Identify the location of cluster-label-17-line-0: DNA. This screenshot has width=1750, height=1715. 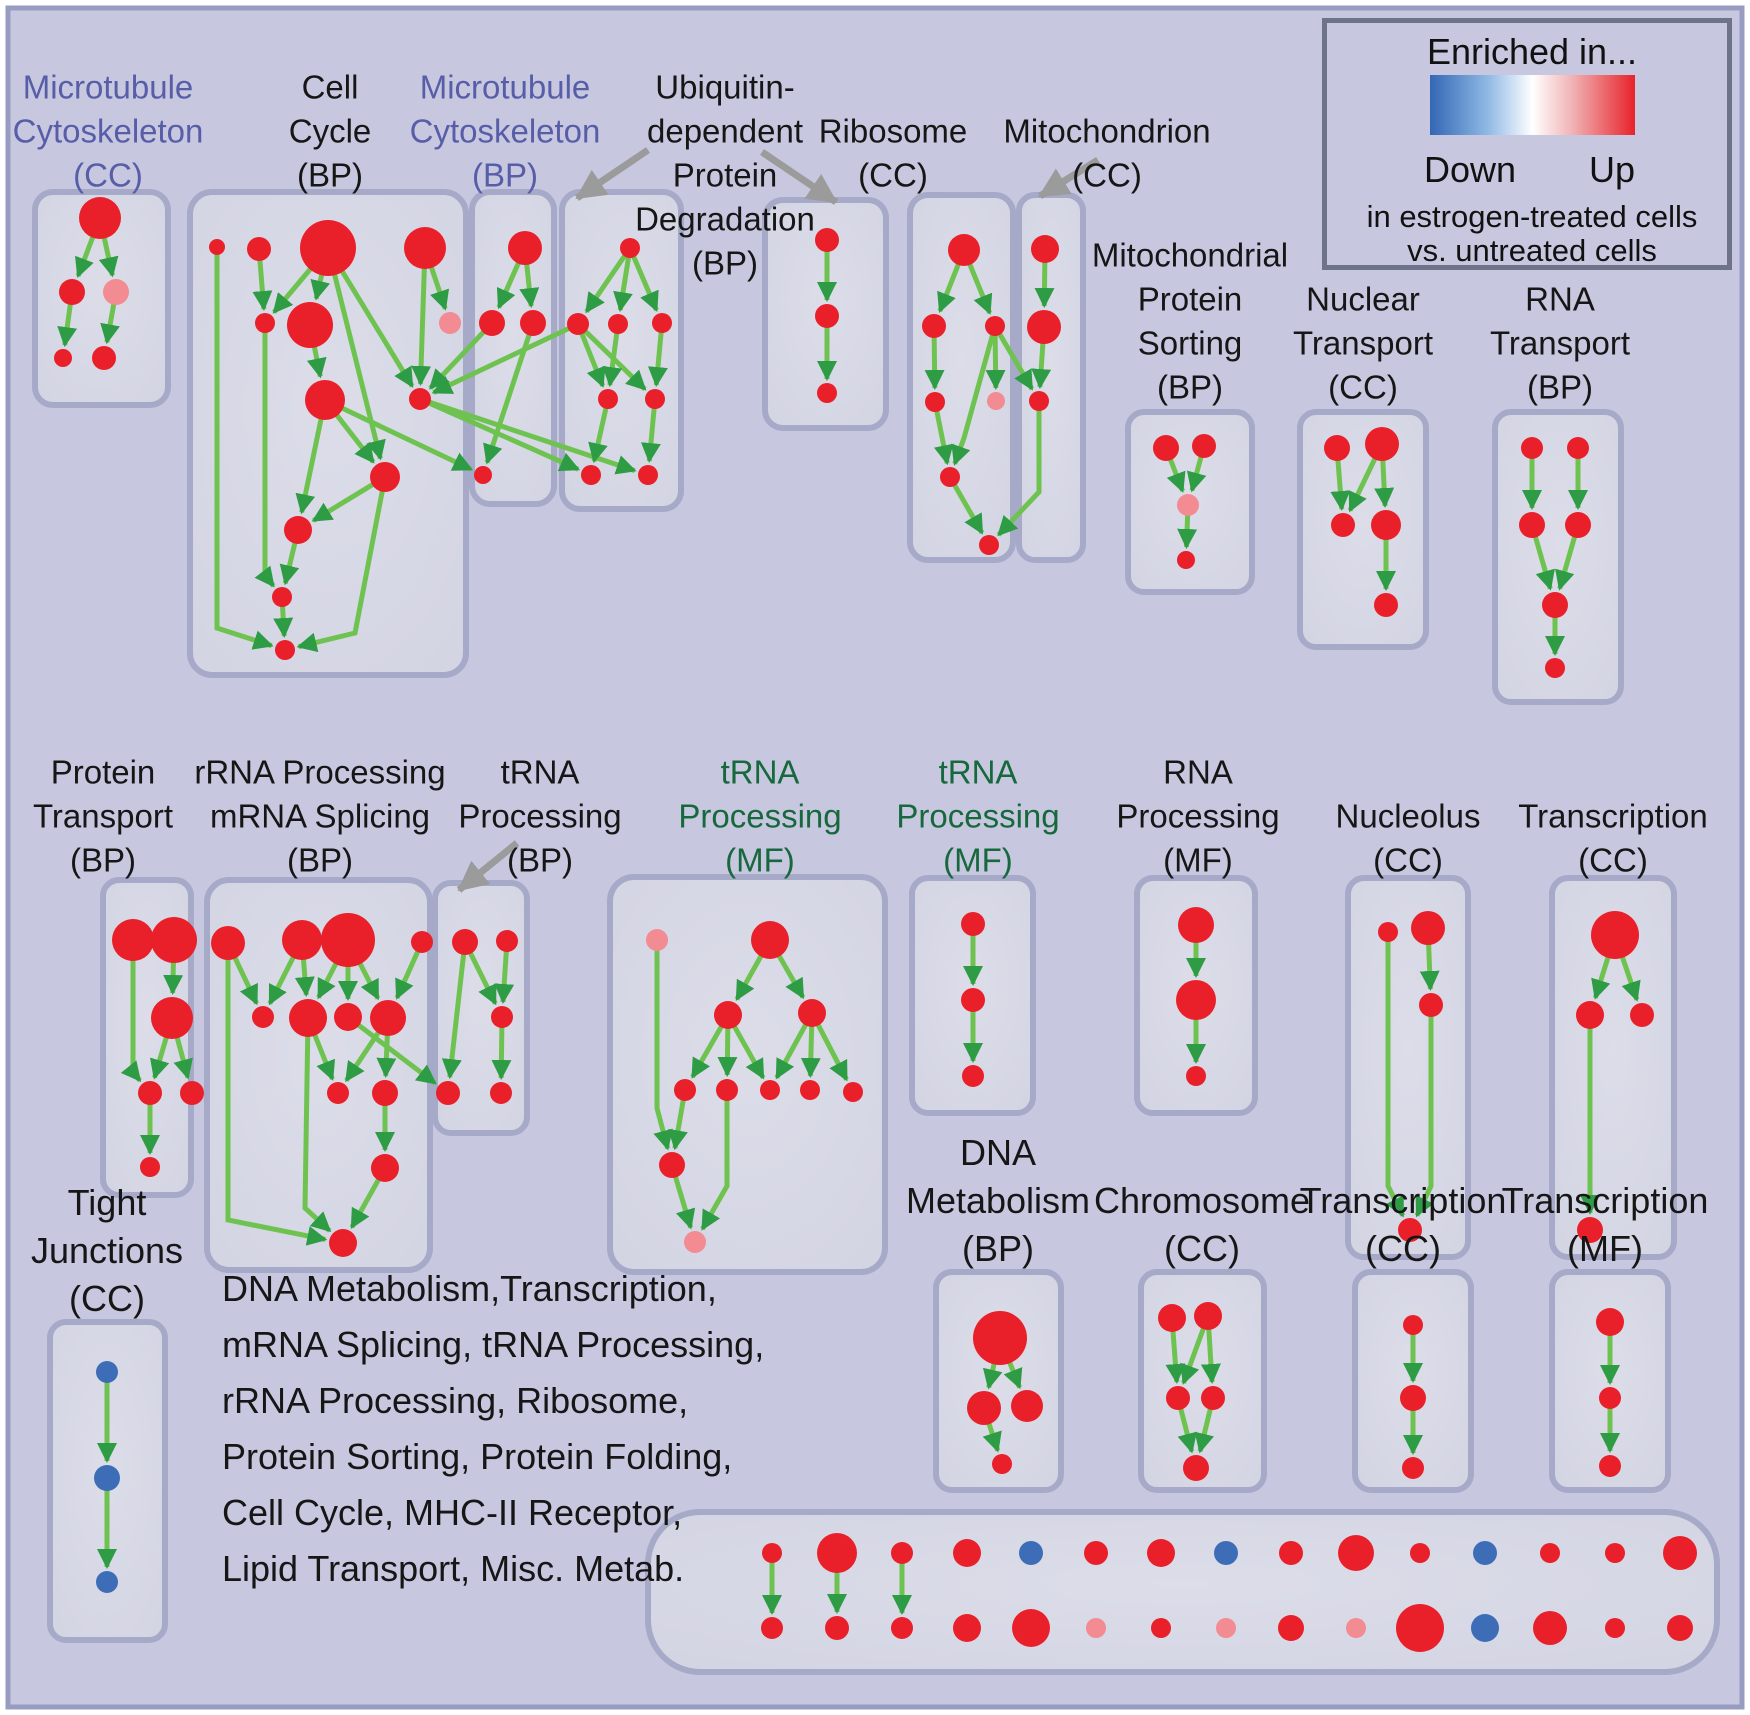
(998, 1152).